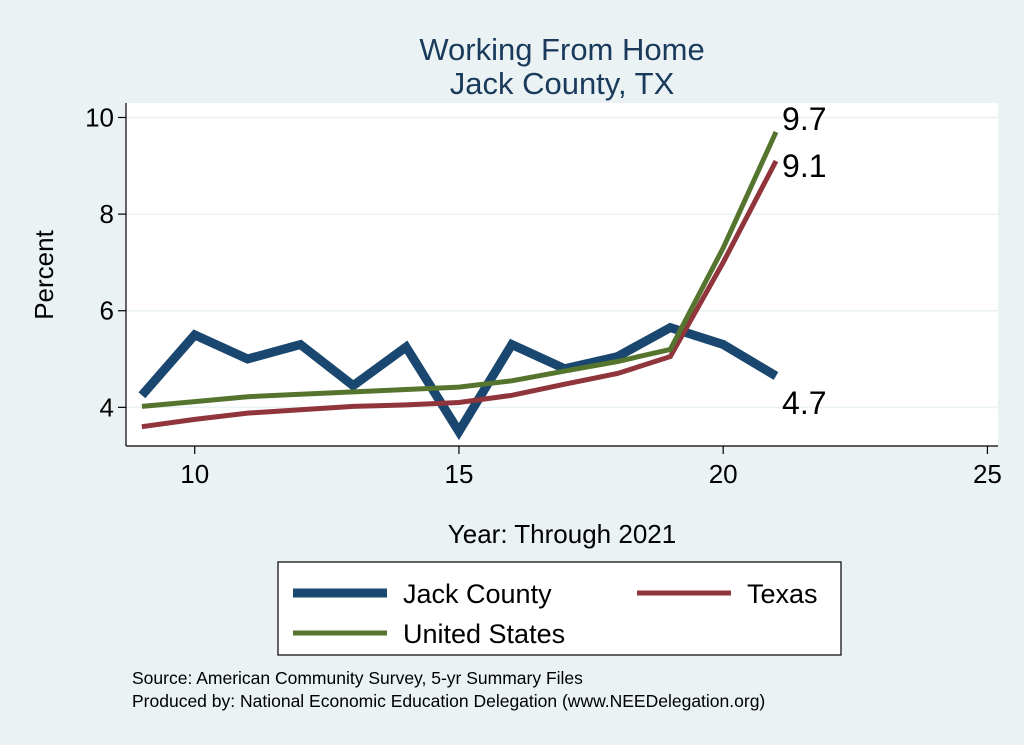 The width and height of the screenshot is (1024, 745). I want to click on legend-box, so click(559, 608).